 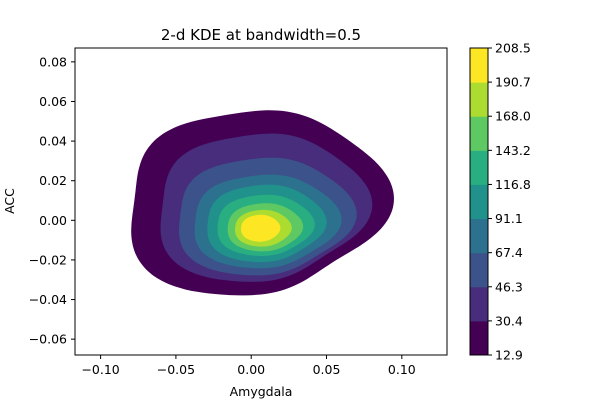 I want to click on x-tick-label: 0.05, so click(x=327, y=369).